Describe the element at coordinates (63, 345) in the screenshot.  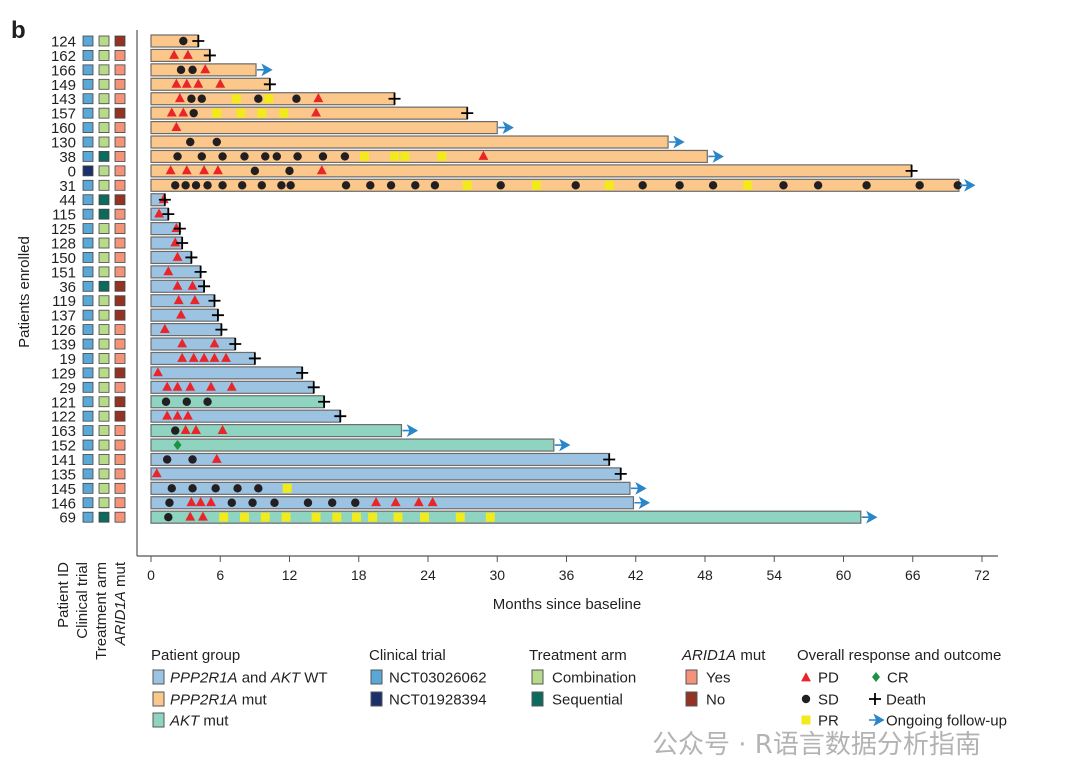
I see `patient-id: 139` at that location.